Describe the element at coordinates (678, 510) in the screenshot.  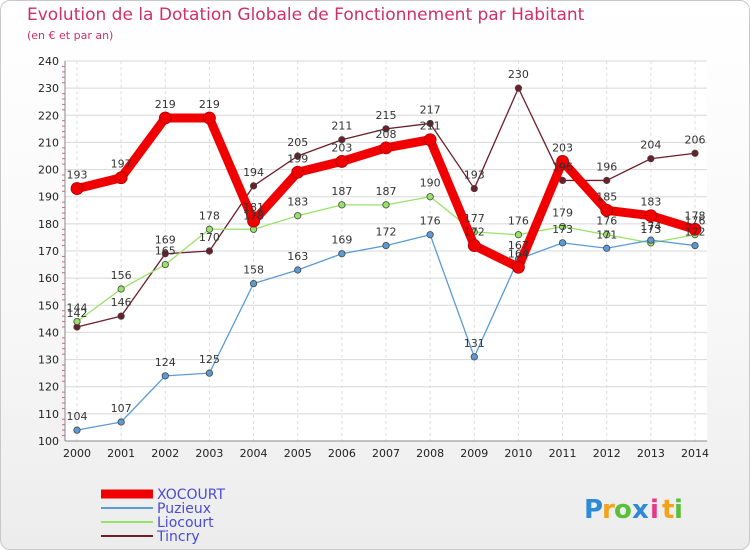
I see `brand-logo-letter: i` at that location.